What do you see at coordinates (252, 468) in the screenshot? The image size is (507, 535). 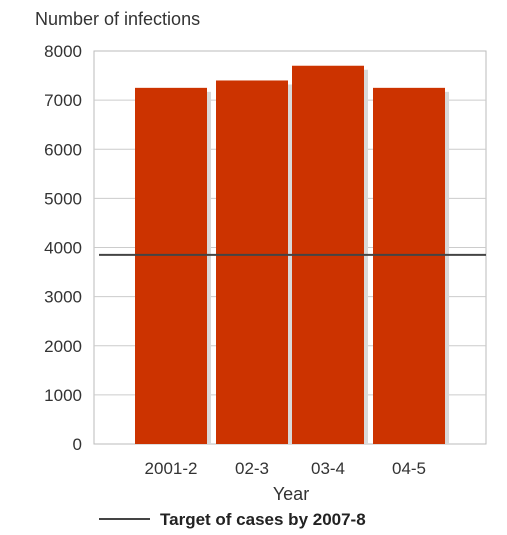 I see `x-tick-02-3: 02-3` at bounding box center [252, 468].